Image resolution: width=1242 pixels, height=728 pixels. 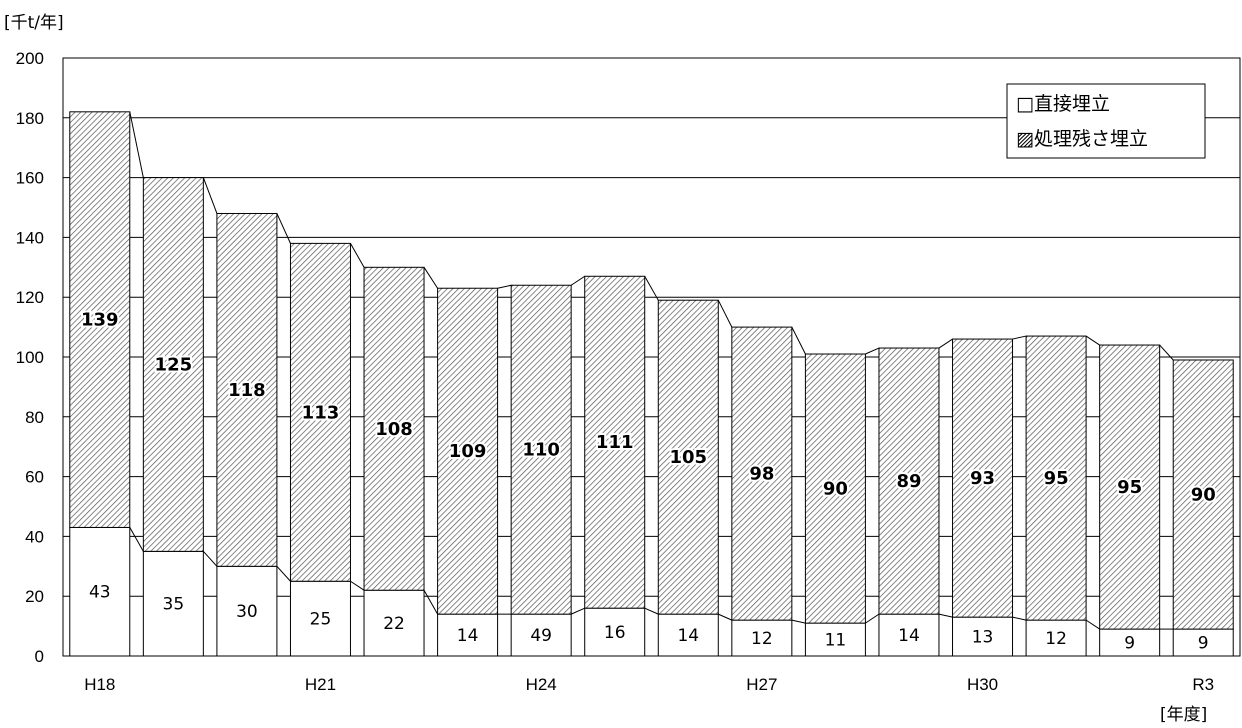 What do you see at coordinates (30, 178) in the screenshot?
I see `y-tick-label: 160` at bounding box center [30, 178].